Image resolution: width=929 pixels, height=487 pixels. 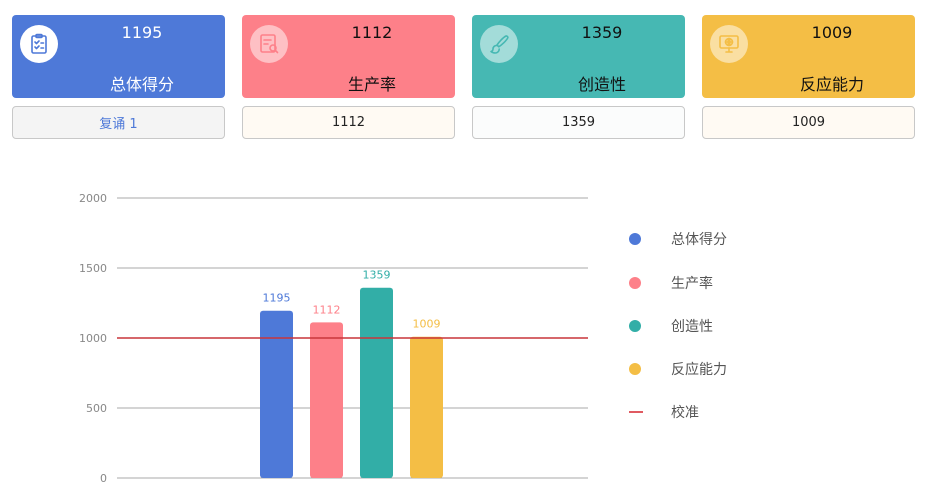 I want to click on card-label: 创造性, so click(x=601, y=84).